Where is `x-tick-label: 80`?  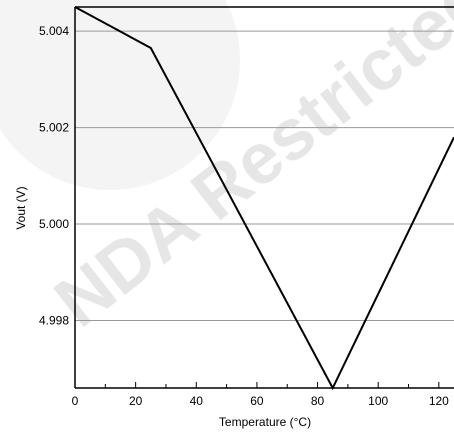
x-tick-label: 80 is located at coordinates (318, 401).